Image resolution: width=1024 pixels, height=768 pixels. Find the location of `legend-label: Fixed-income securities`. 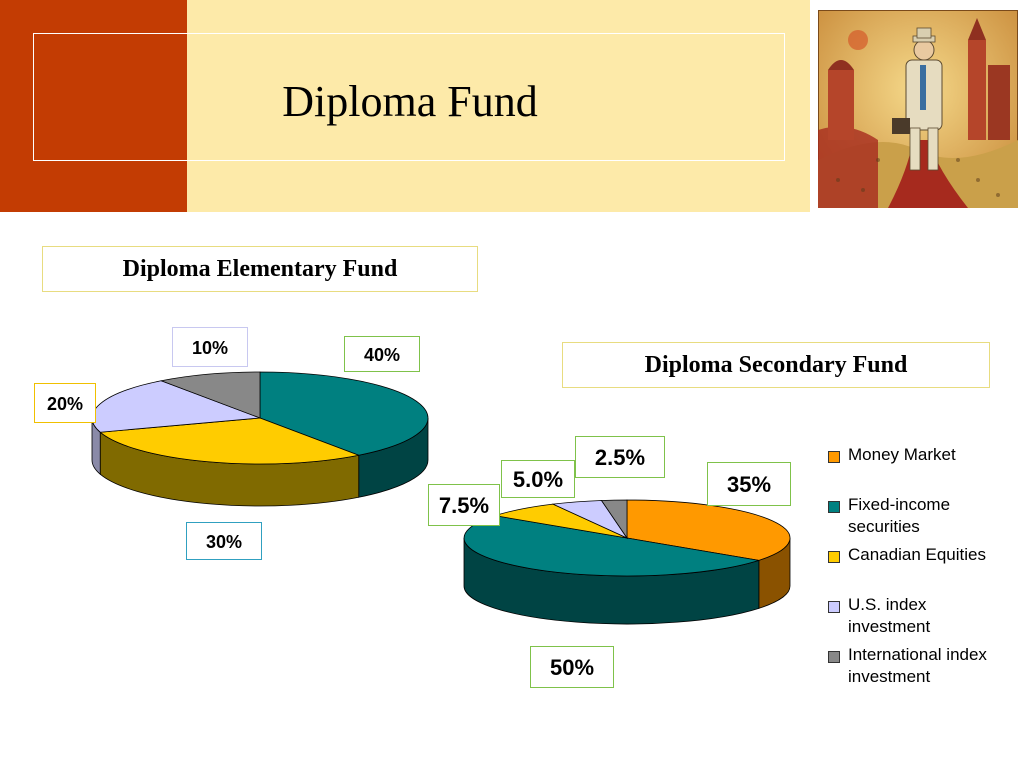

legend-label: Fixed-income securities is located at coordinates (899, 515).